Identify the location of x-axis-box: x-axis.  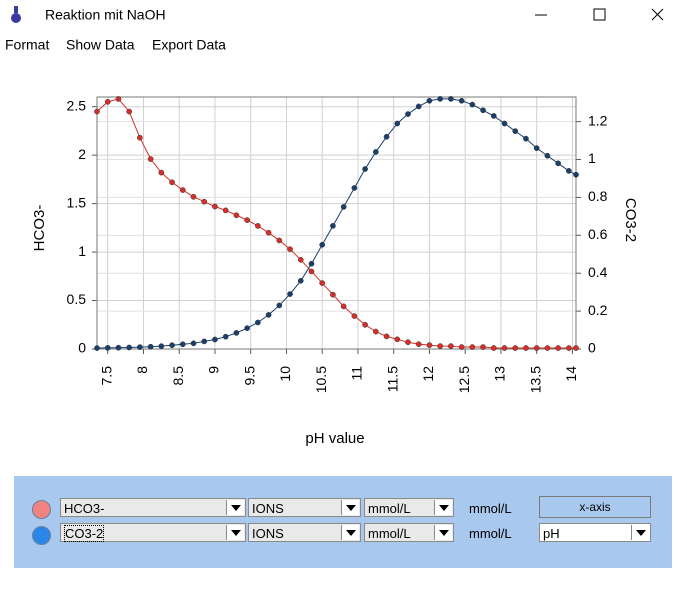
(595, 507).